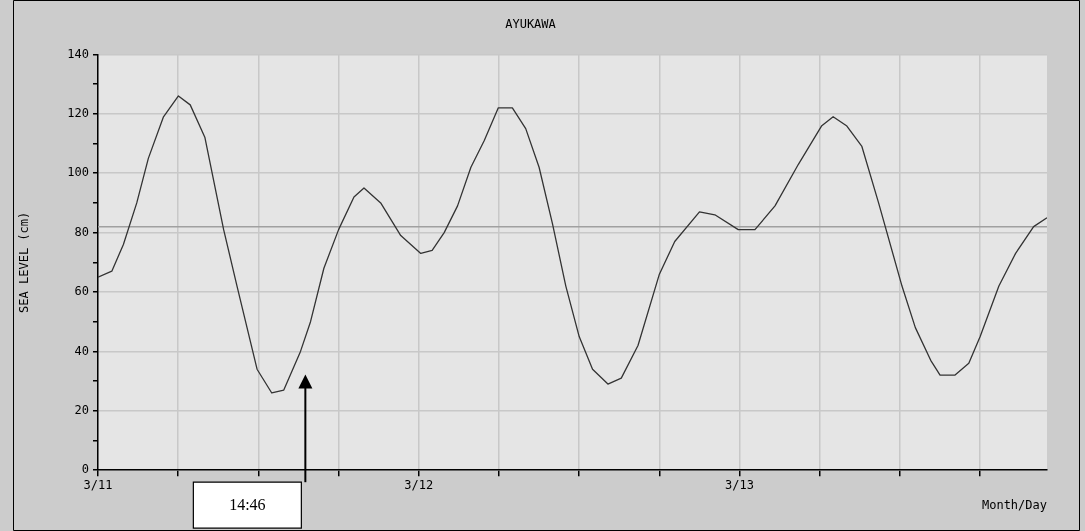 The image size is (1085, 531). Describe the element at coordinates (78, 112) in the screenshot. I see `y-tick-label: 120` at that location.